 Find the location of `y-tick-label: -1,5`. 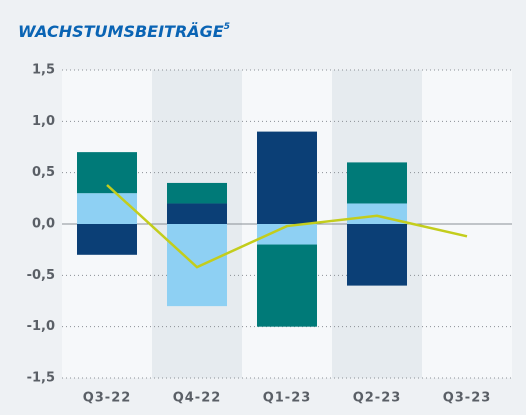

y-tick-label: -1,5 is located at coordinates (41, 378).